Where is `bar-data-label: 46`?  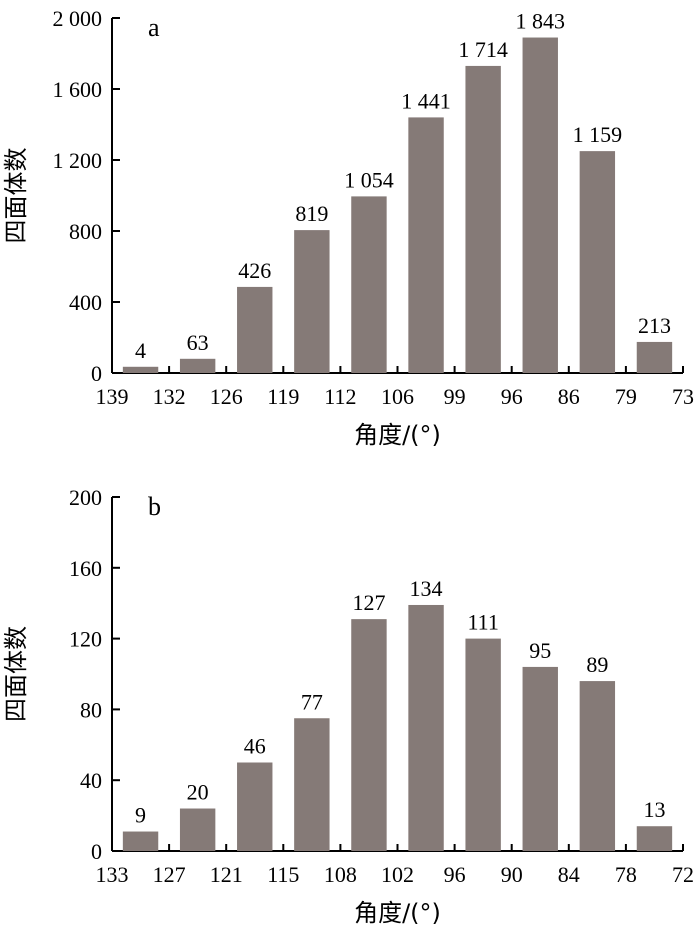
bar-data-label: 46 is located at coordinates (255, 746).